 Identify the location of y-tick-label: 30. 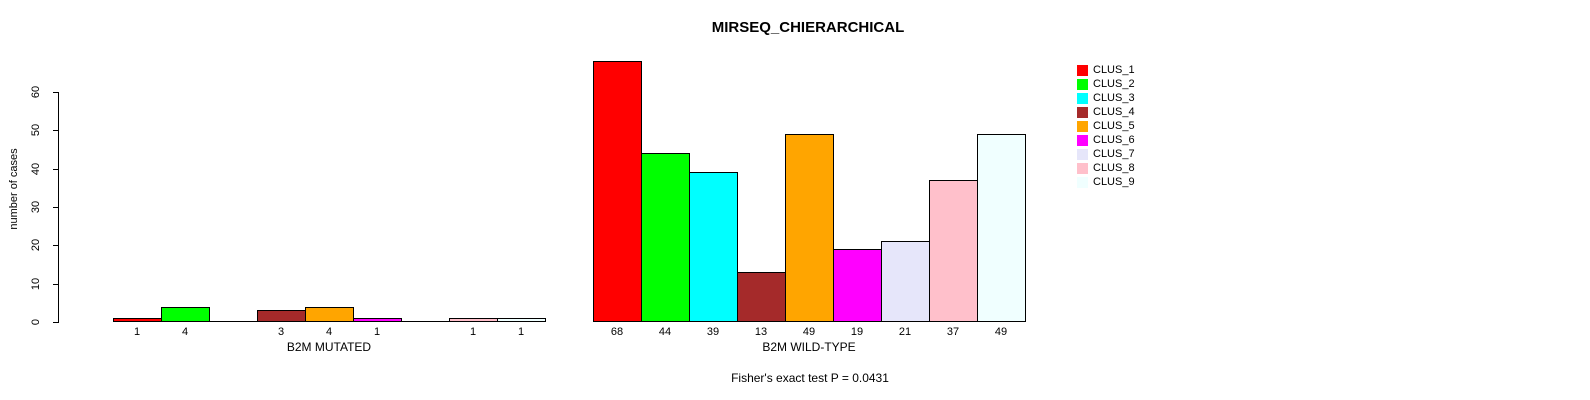
(36, 207).